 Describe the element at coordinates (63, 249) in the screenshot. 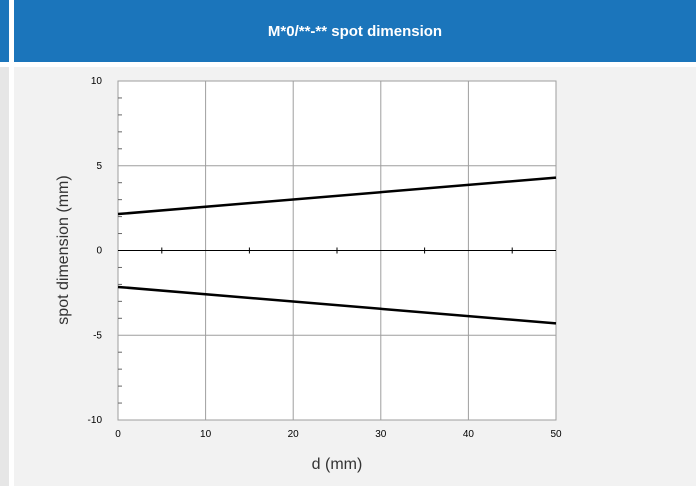

I see `y-axis-title: spot dimension (mm)` at that location.